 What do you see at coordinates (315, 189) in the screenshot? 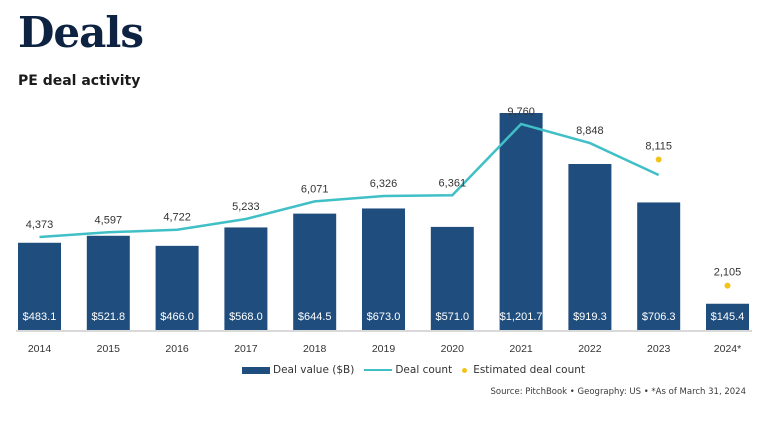
I see `deal-count-label: 6,071` at bounding box center [315, 189].